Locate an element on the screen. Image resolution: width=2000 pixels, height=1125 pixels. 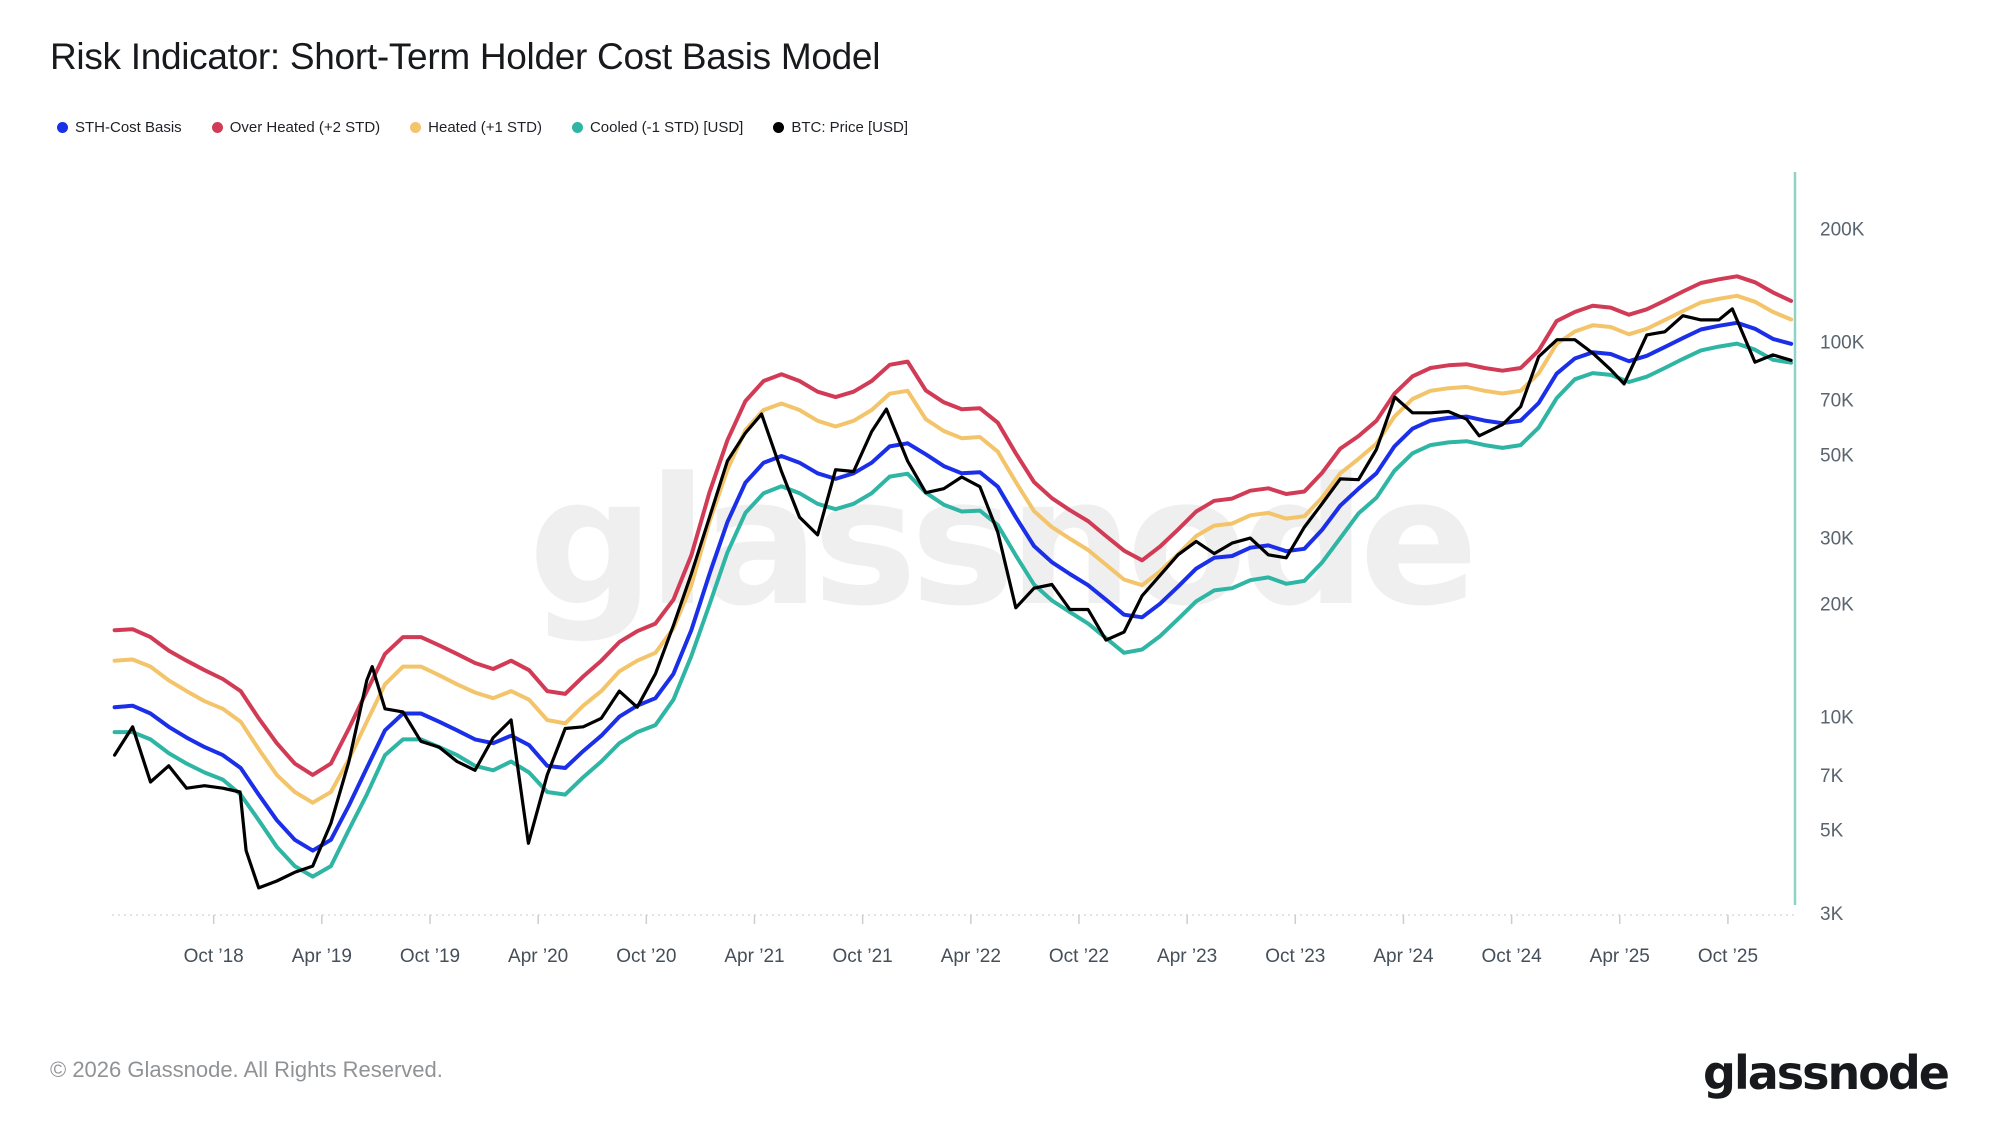
x-tick-label: Apr ’25 is located at coordinates (1620, 956).